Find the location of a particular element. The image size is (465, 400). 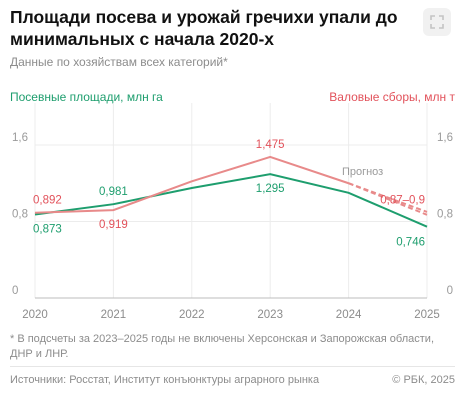

data-label: 0,919 is located at coordinates (113, 225).